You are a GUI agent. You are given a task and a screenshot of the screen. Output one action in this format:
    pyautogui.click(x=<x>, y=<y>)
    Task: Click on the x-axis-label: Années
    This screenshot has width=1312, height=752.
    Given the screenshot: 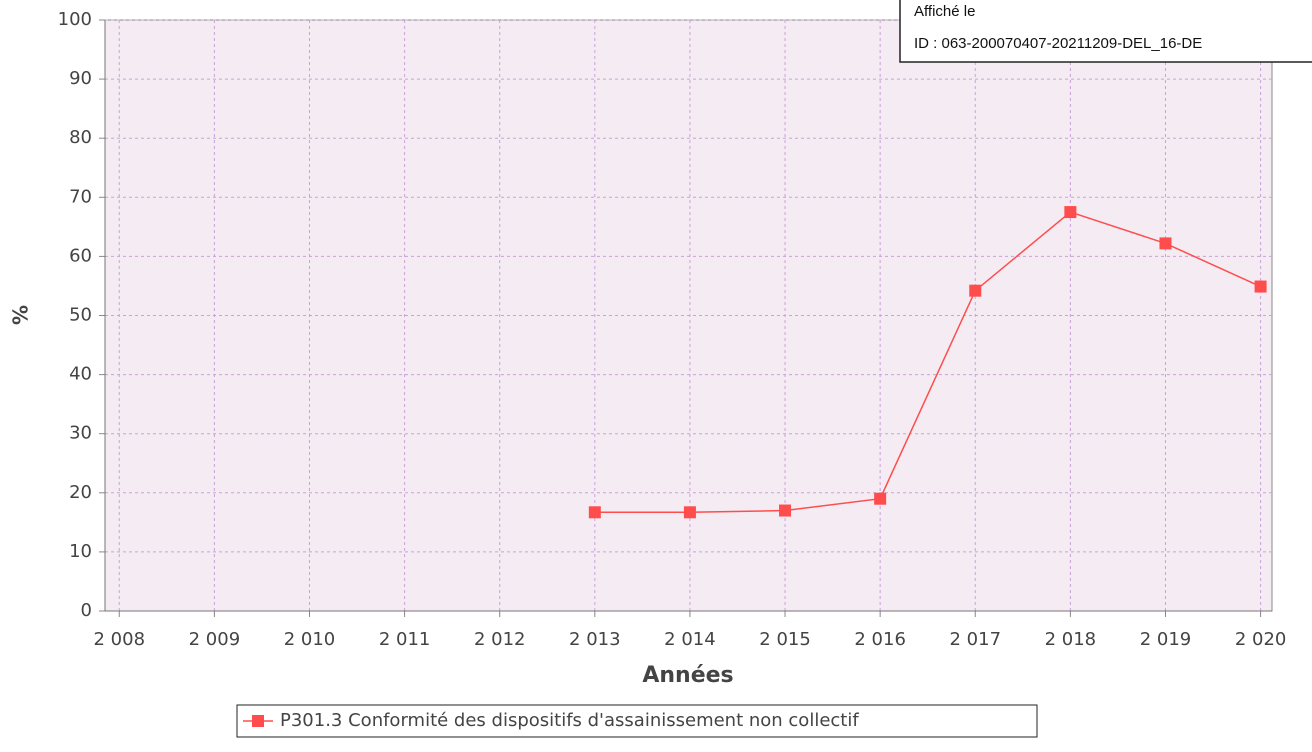 What is the action you would take?
    pyautogui.click(x=687, y=675)
    